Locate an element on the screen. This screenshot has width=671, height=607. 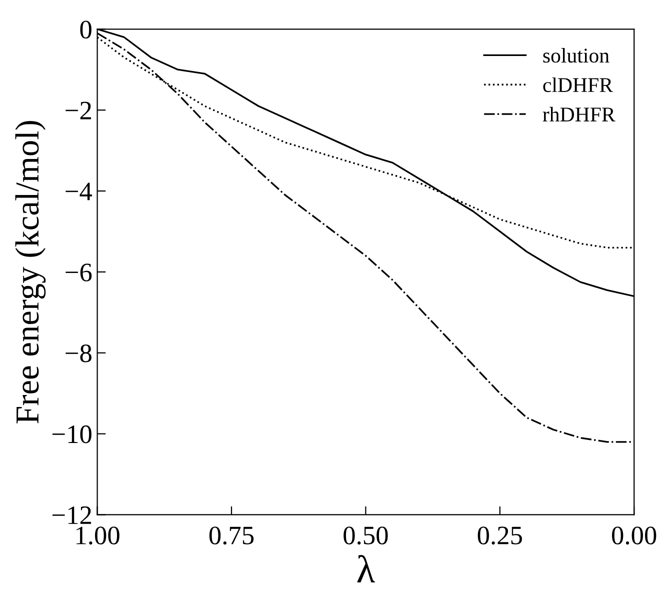
x-tick-label: 0.25 is located at coordinates (500, 535).